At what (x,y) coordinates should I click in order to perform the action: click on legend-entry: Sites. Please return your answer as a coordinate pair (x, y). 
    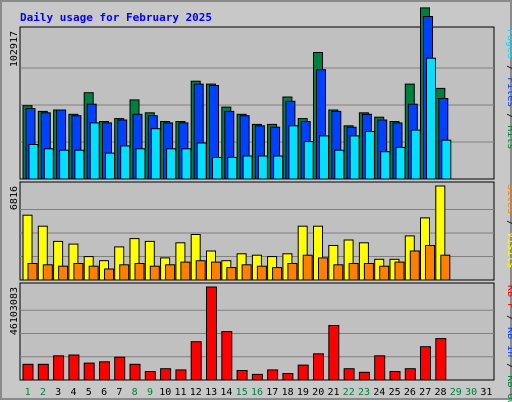
    Looking at the image, I should click on (508, 199).